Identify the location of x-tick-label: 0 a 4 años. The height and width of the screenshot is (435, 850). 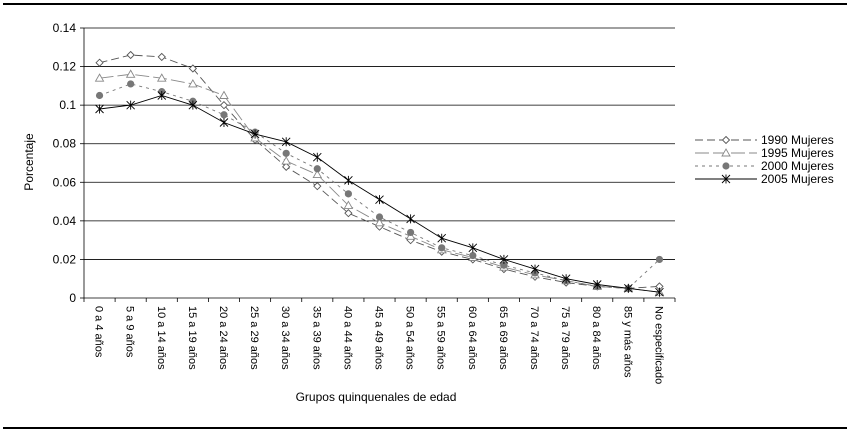
(99, 332).